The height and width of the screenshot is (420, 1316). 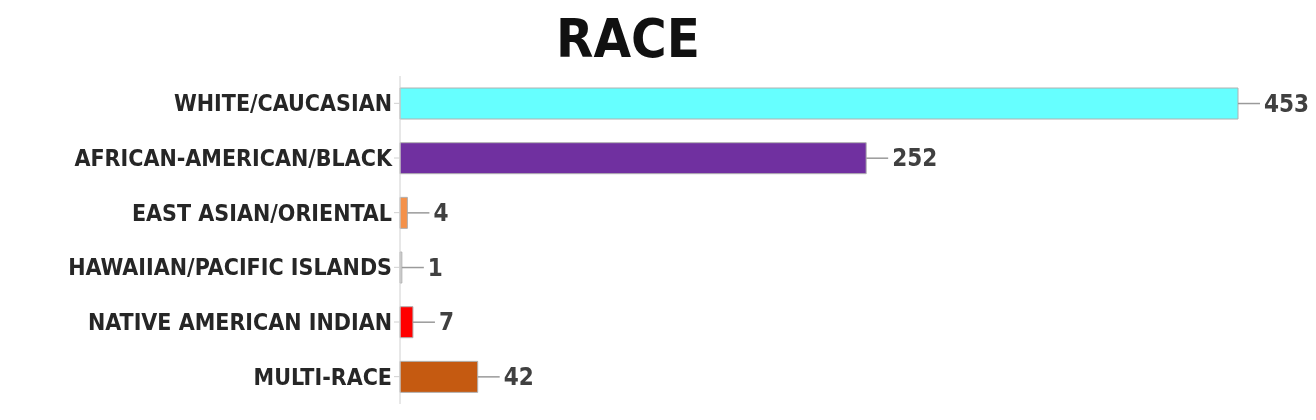 I want to click on chart-title: RACE, so click(x=628, y=38).